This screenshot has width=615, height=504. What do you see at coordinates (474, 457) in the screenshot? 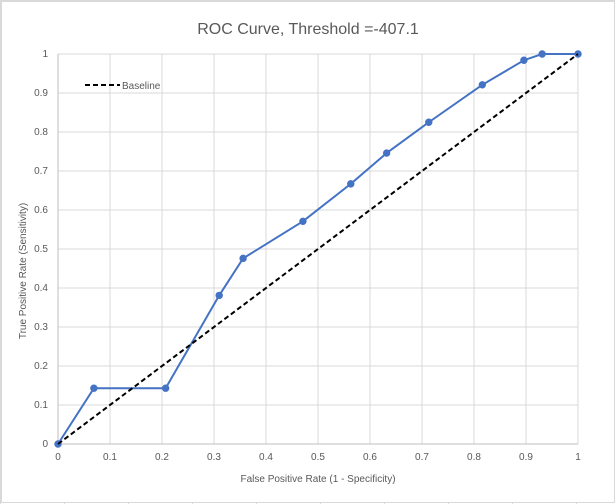
I see `x-tick-label: 0.8` at bounding box center [474, 457].